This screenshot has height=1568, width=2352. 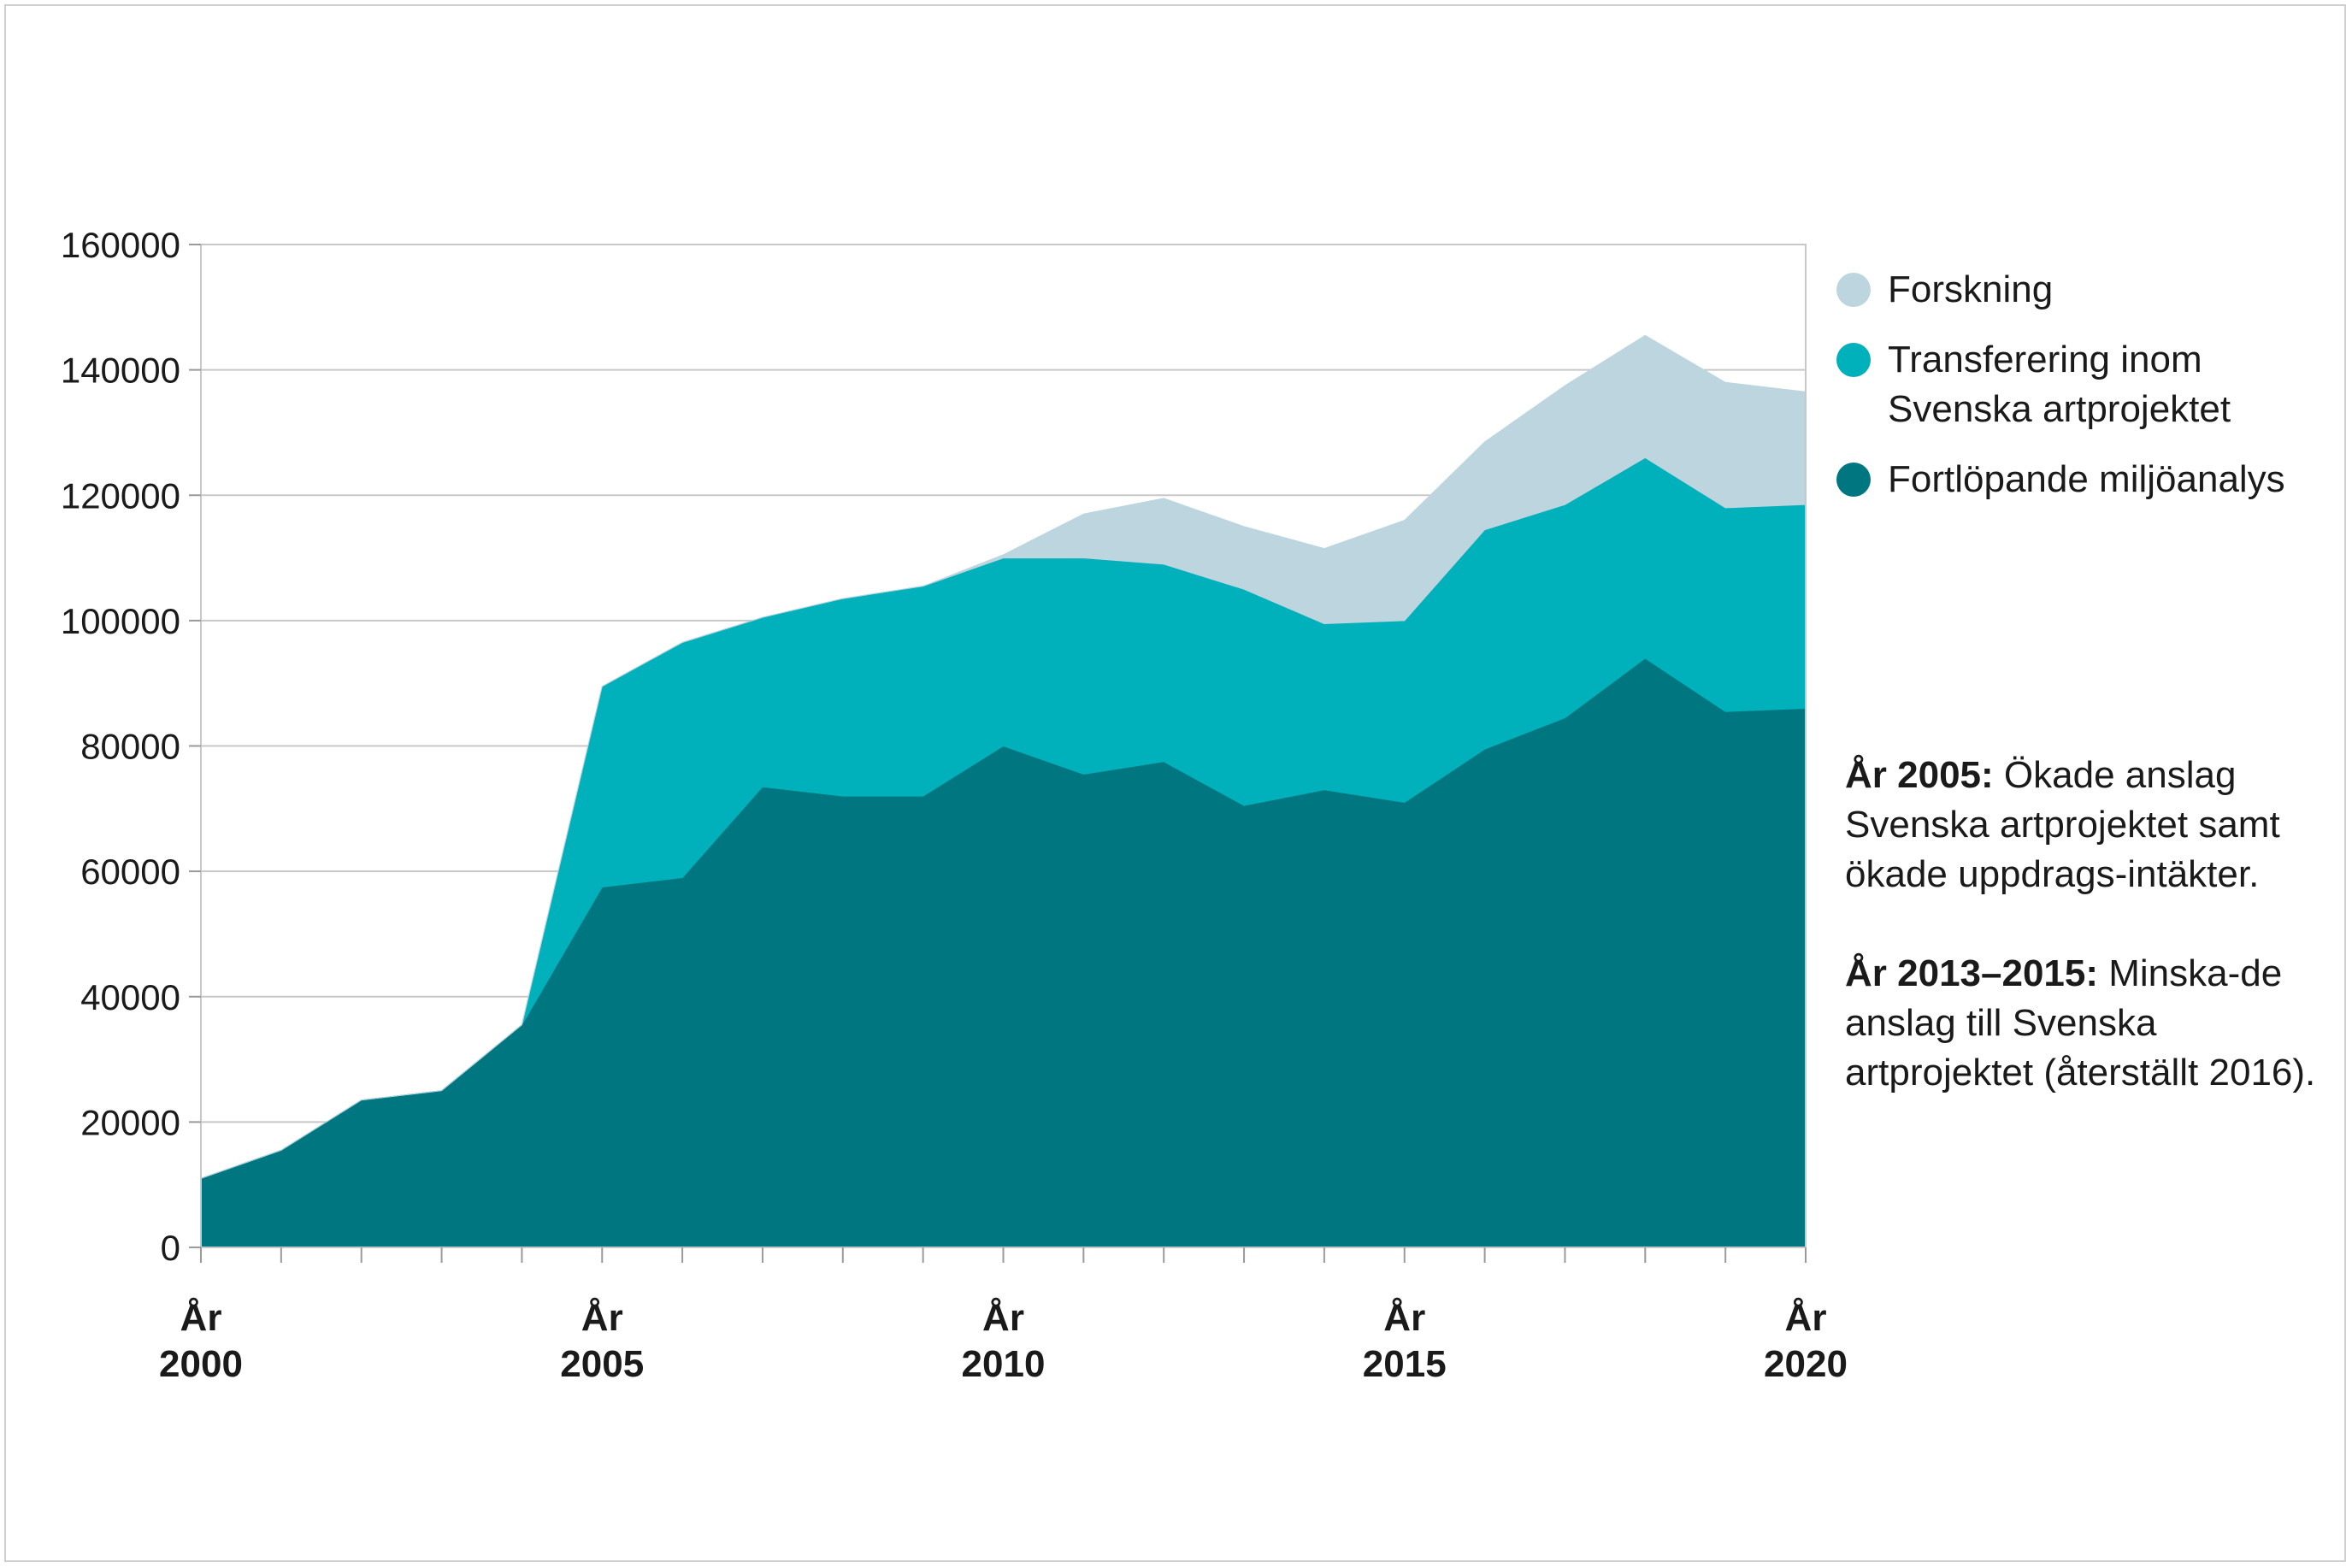 I want to click on legend-item-forskning: Forskning, so click(x=2093, y=290).